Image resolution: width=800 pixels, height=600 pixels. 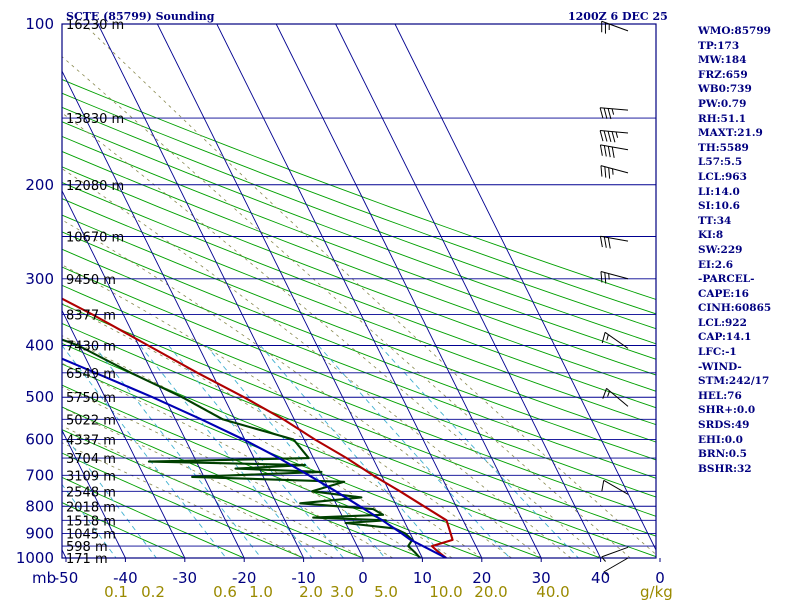 I want to click on sounding-index-item: HEL:76, so click(x=720, y=395).